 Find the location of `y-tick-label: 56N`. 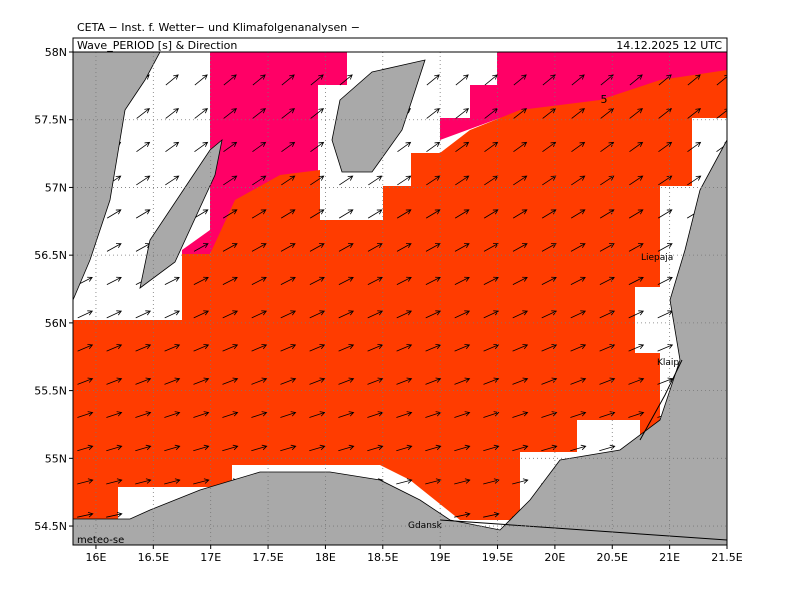

y-tick-label: 56N is located at coordinates (56, 323).